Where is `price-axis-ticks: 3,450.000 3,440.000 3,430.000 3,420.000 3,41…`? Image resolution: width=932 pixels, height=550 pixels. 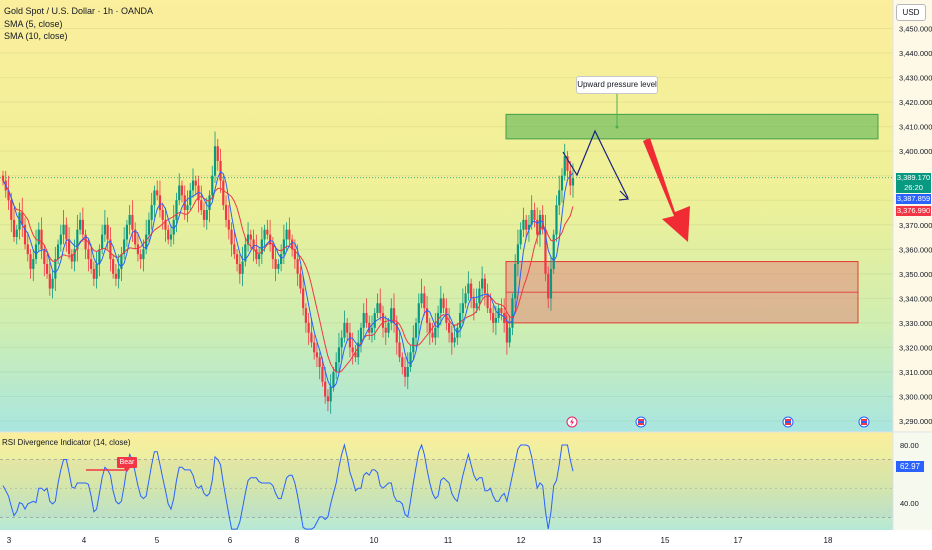 price-axis-ticks: 3,450.000 3,440.000 3,430.000 3,420.000 3,41… is located at coordinates (915, 226).